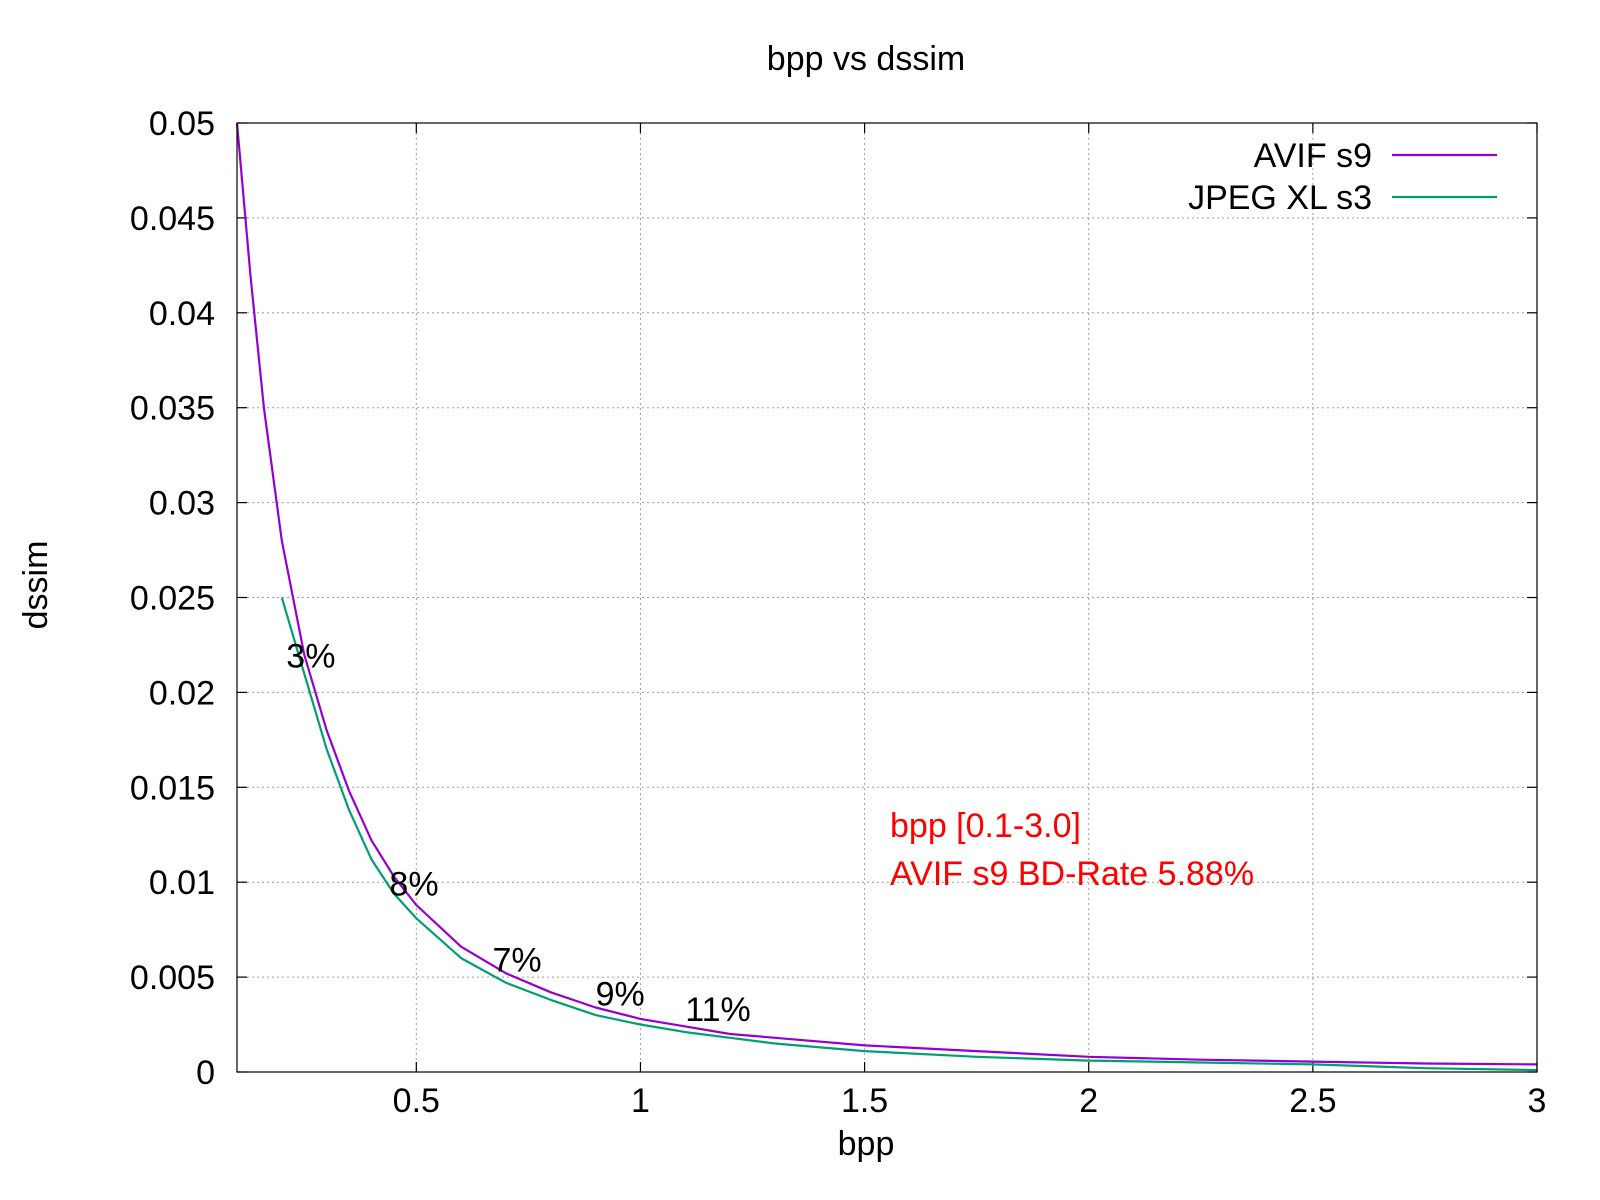 The image size is (1600, 1200). What do you see at coordinates (1313, 156) in the screenshot?
I see `legend-label: AVIF s9` at bounding box center [1313, 156].